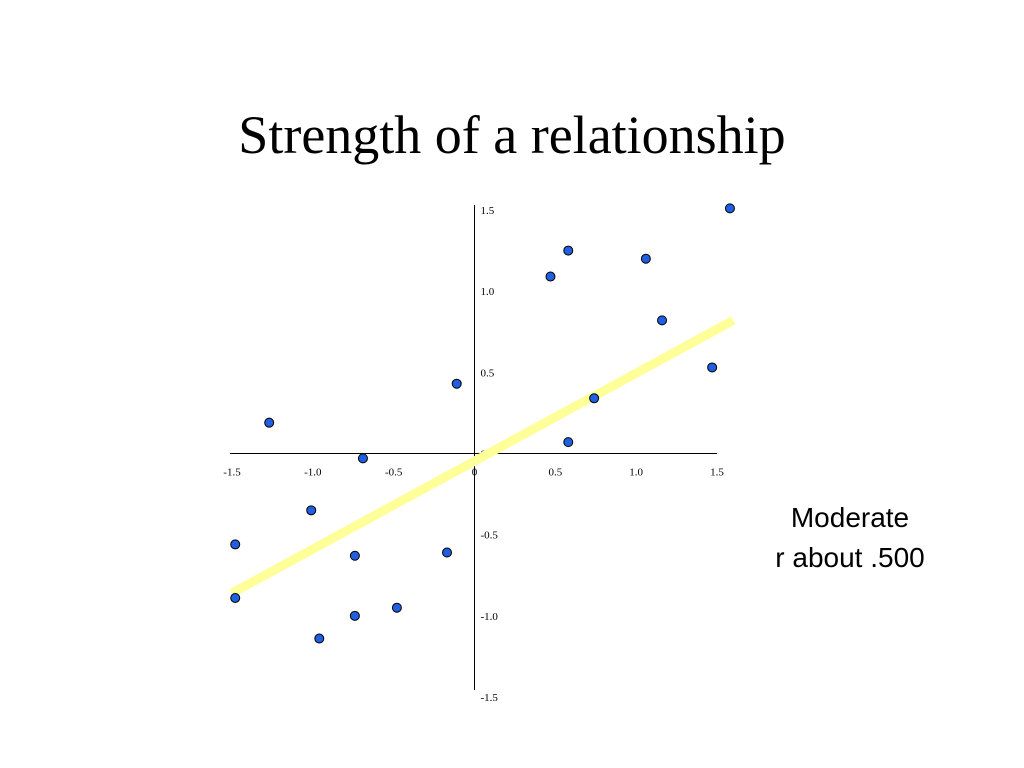  What do you see at coordinates (490, 536) in the screenshot?
I see `y-tick-label: -0.5` at bounding box center [490, 536].